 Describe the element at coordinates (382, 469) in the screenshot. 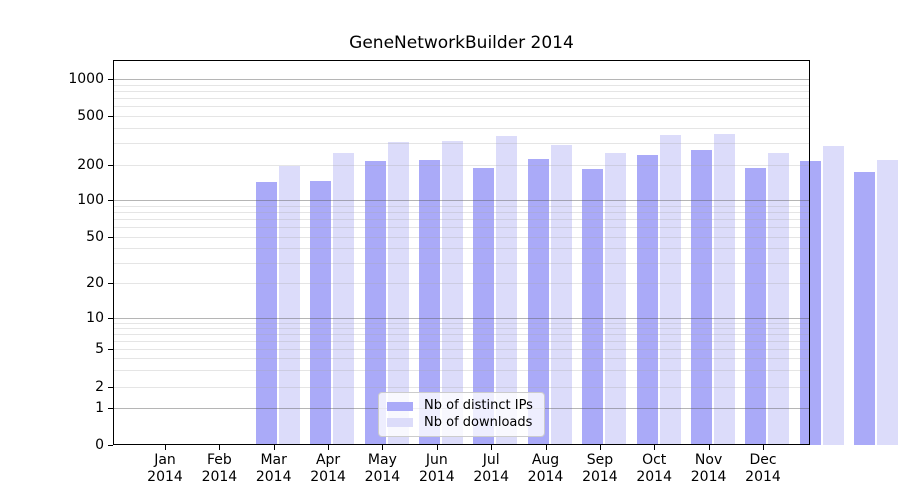

I see `x-tick-label-may-2014: May 2014` at that location.